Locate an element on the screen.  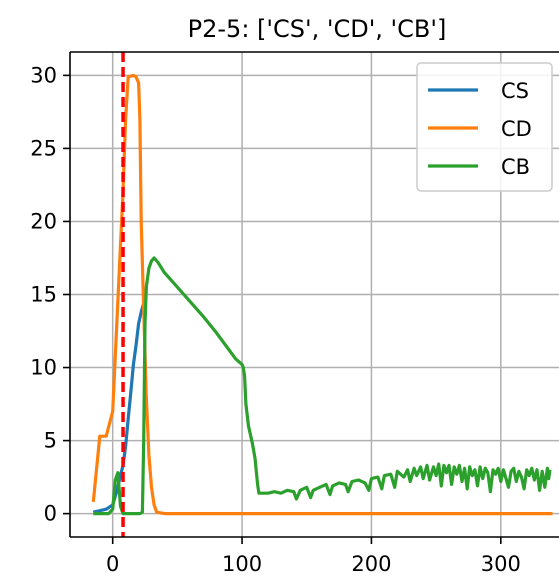
y-tick-label: 15 is located at coordinates (43, 295).